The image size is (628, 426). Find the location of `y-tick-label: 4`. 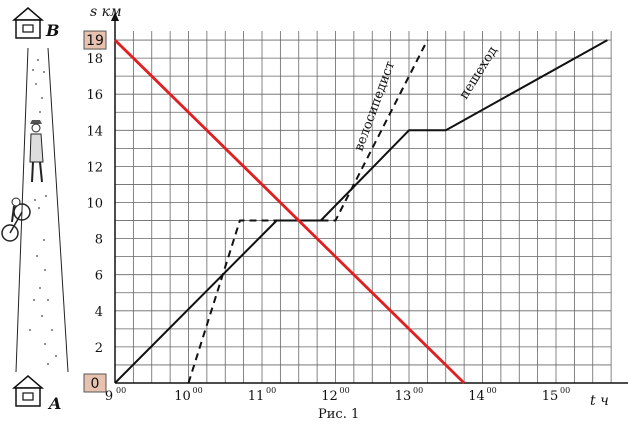

y-tick-label: 4 is located at coordinates (99, 312).